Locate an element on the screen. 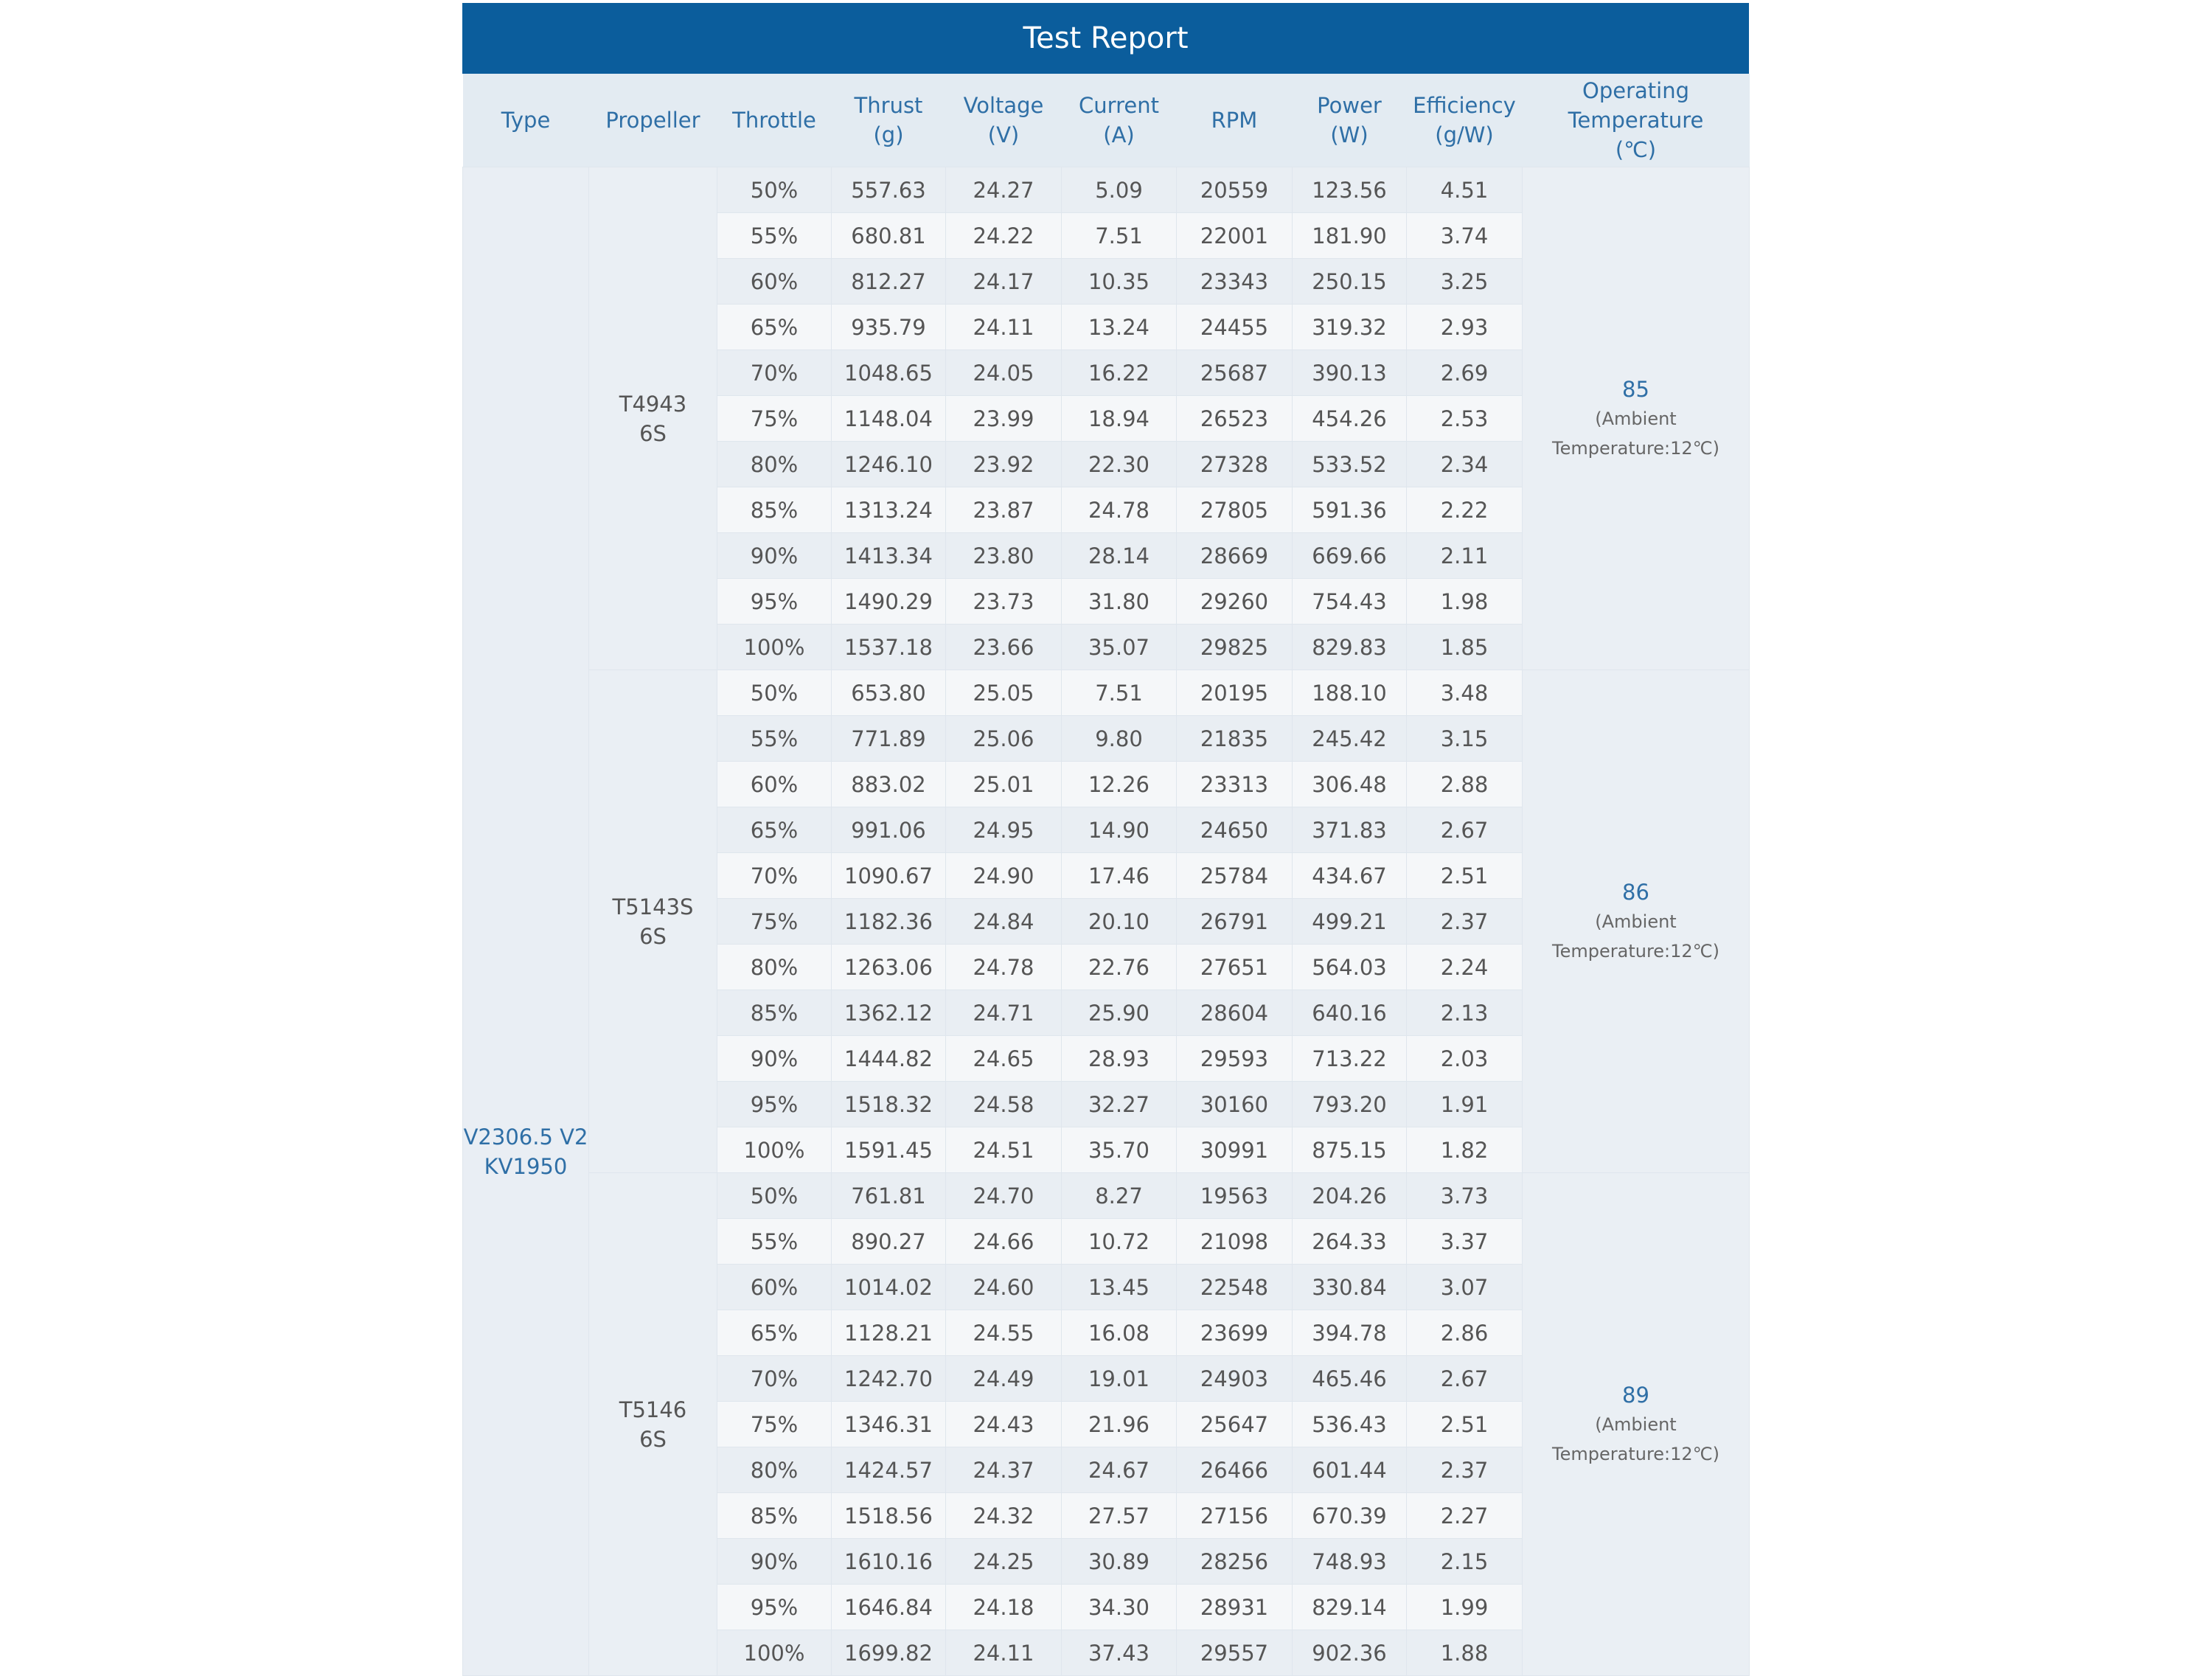 This screenshot has height=1676, width=2212. header-line: Current is located at coordinates (1119, 105).